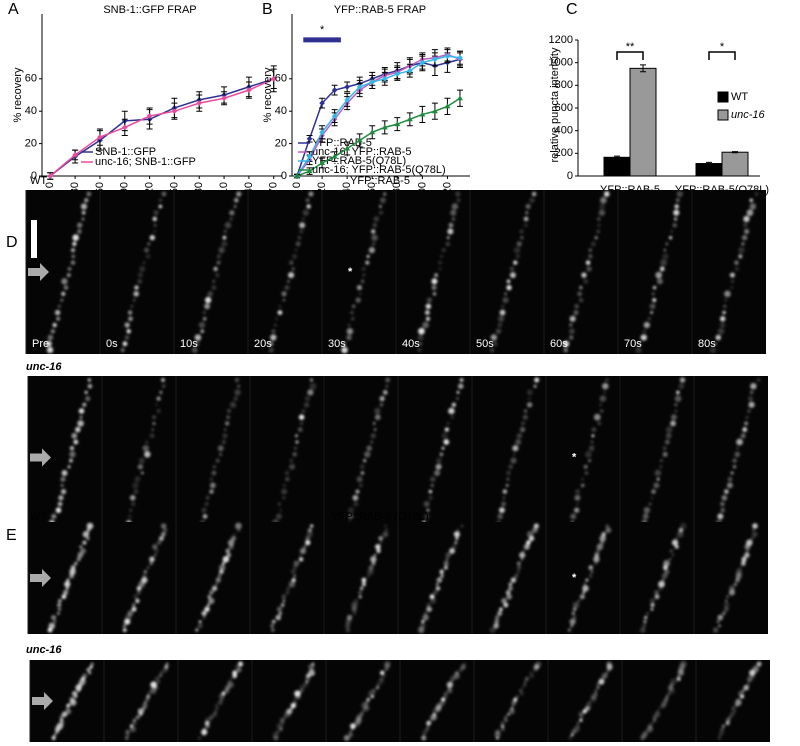  I want to click on panel-letter: C, so click(572, 9).